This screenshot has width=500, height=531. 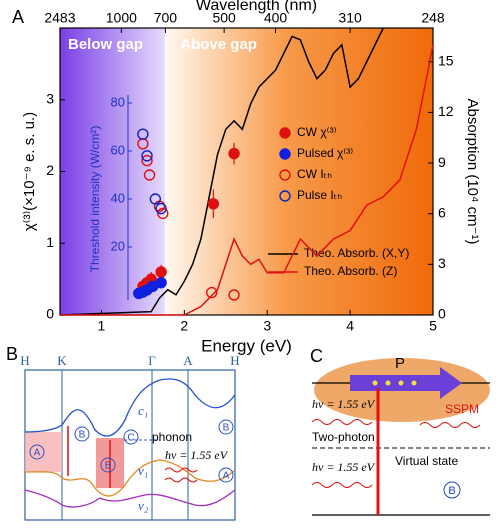 I want to click on top-axis-title: Wavelength (nm), so click(x=256, y=7).